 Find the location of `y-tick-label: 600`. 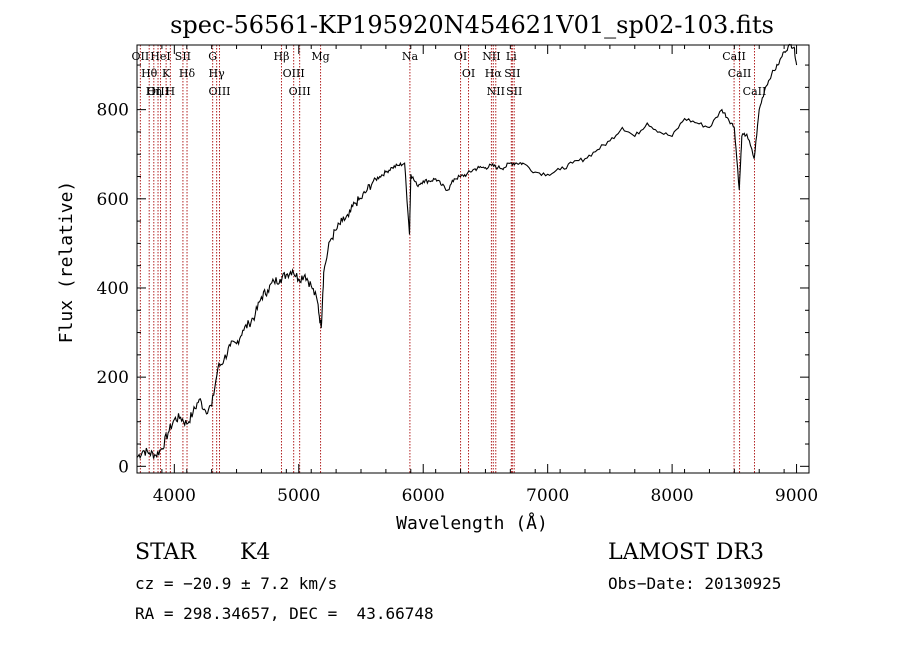

y-tick-label: 600 is located at coordinates (113, 200).